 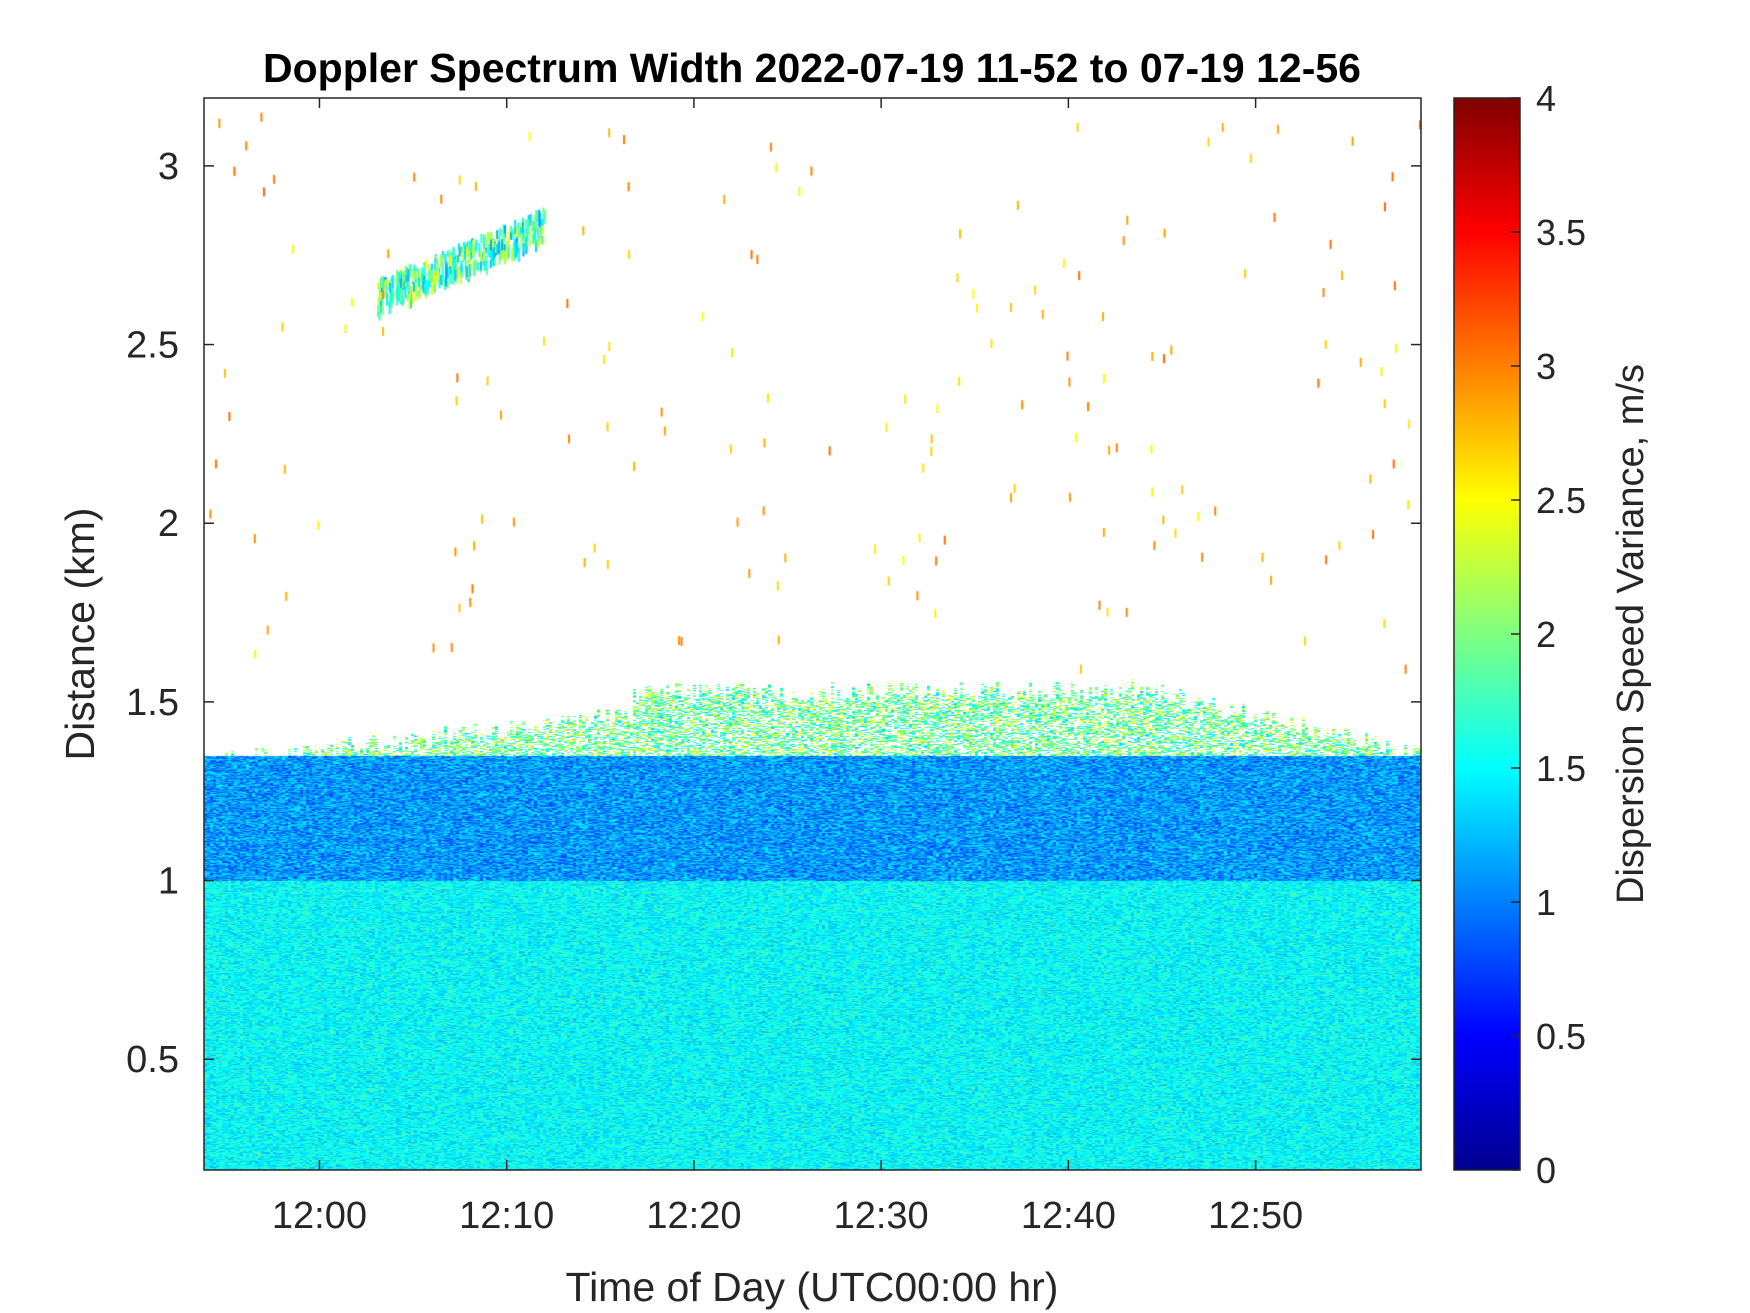 I want to click on y-tick-label: 3, so click(x=168, y=167).